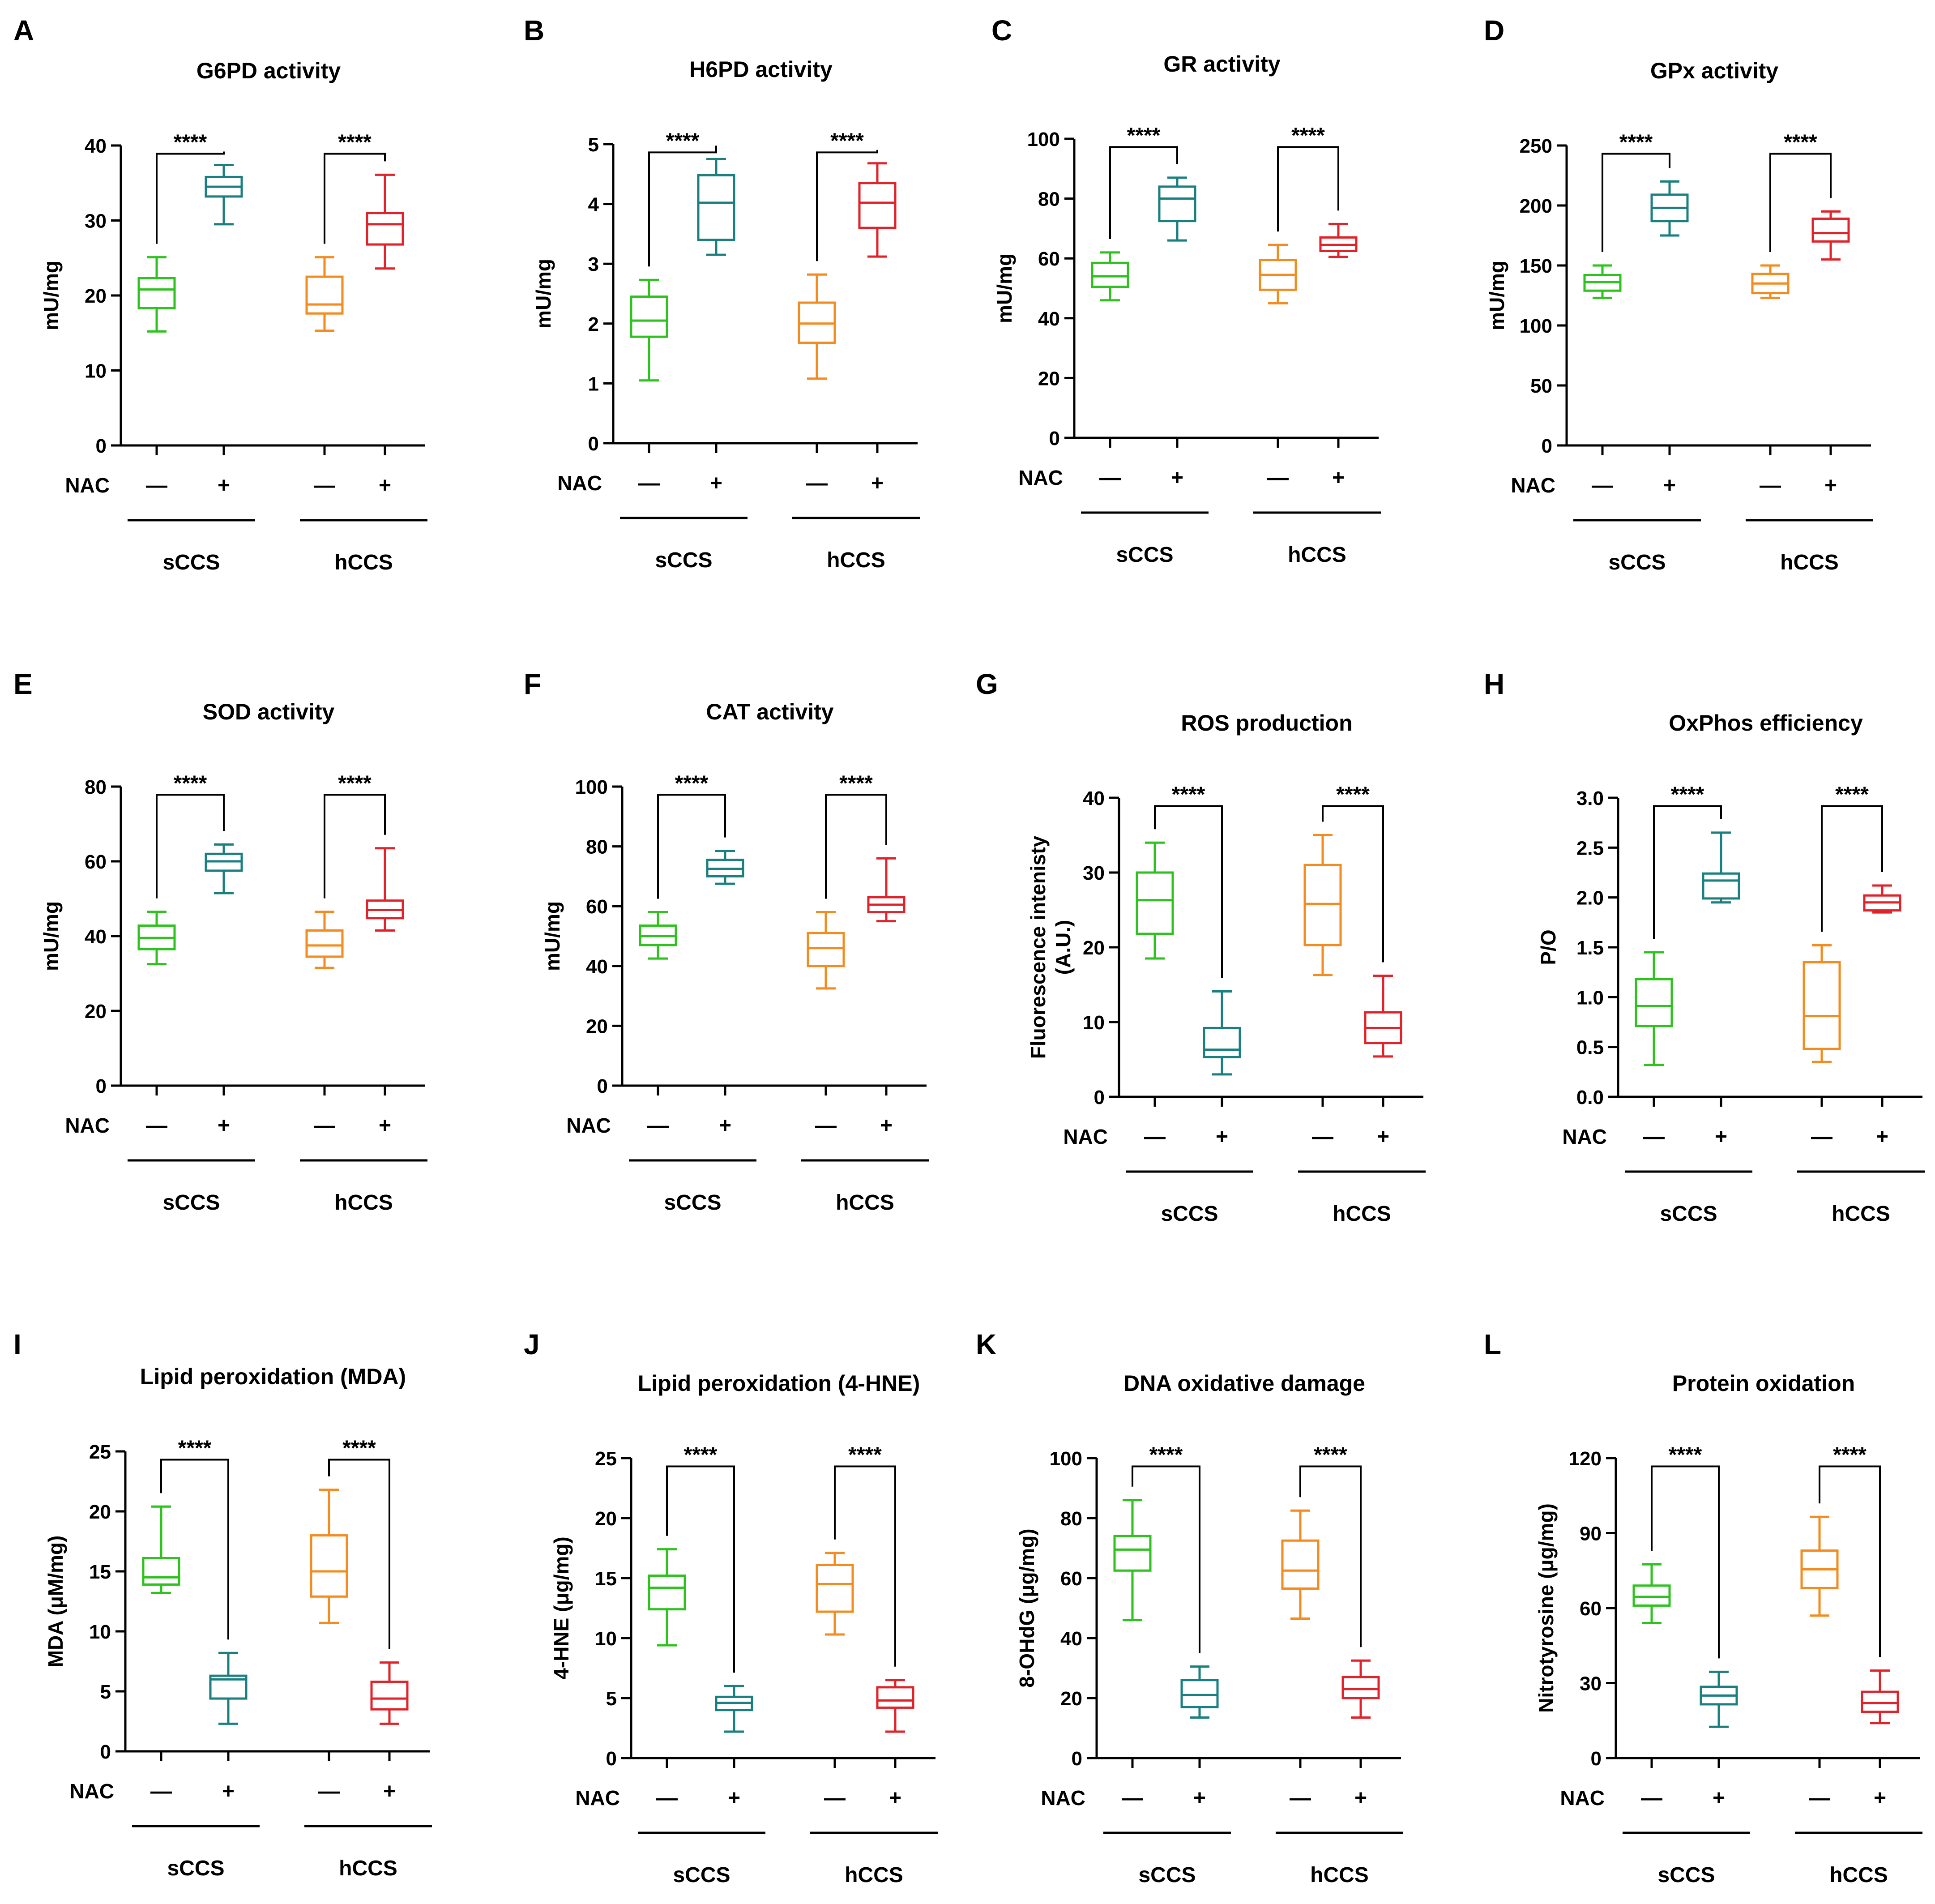  I want to click on box-I-hCCS-plus, so click(389, 1693).